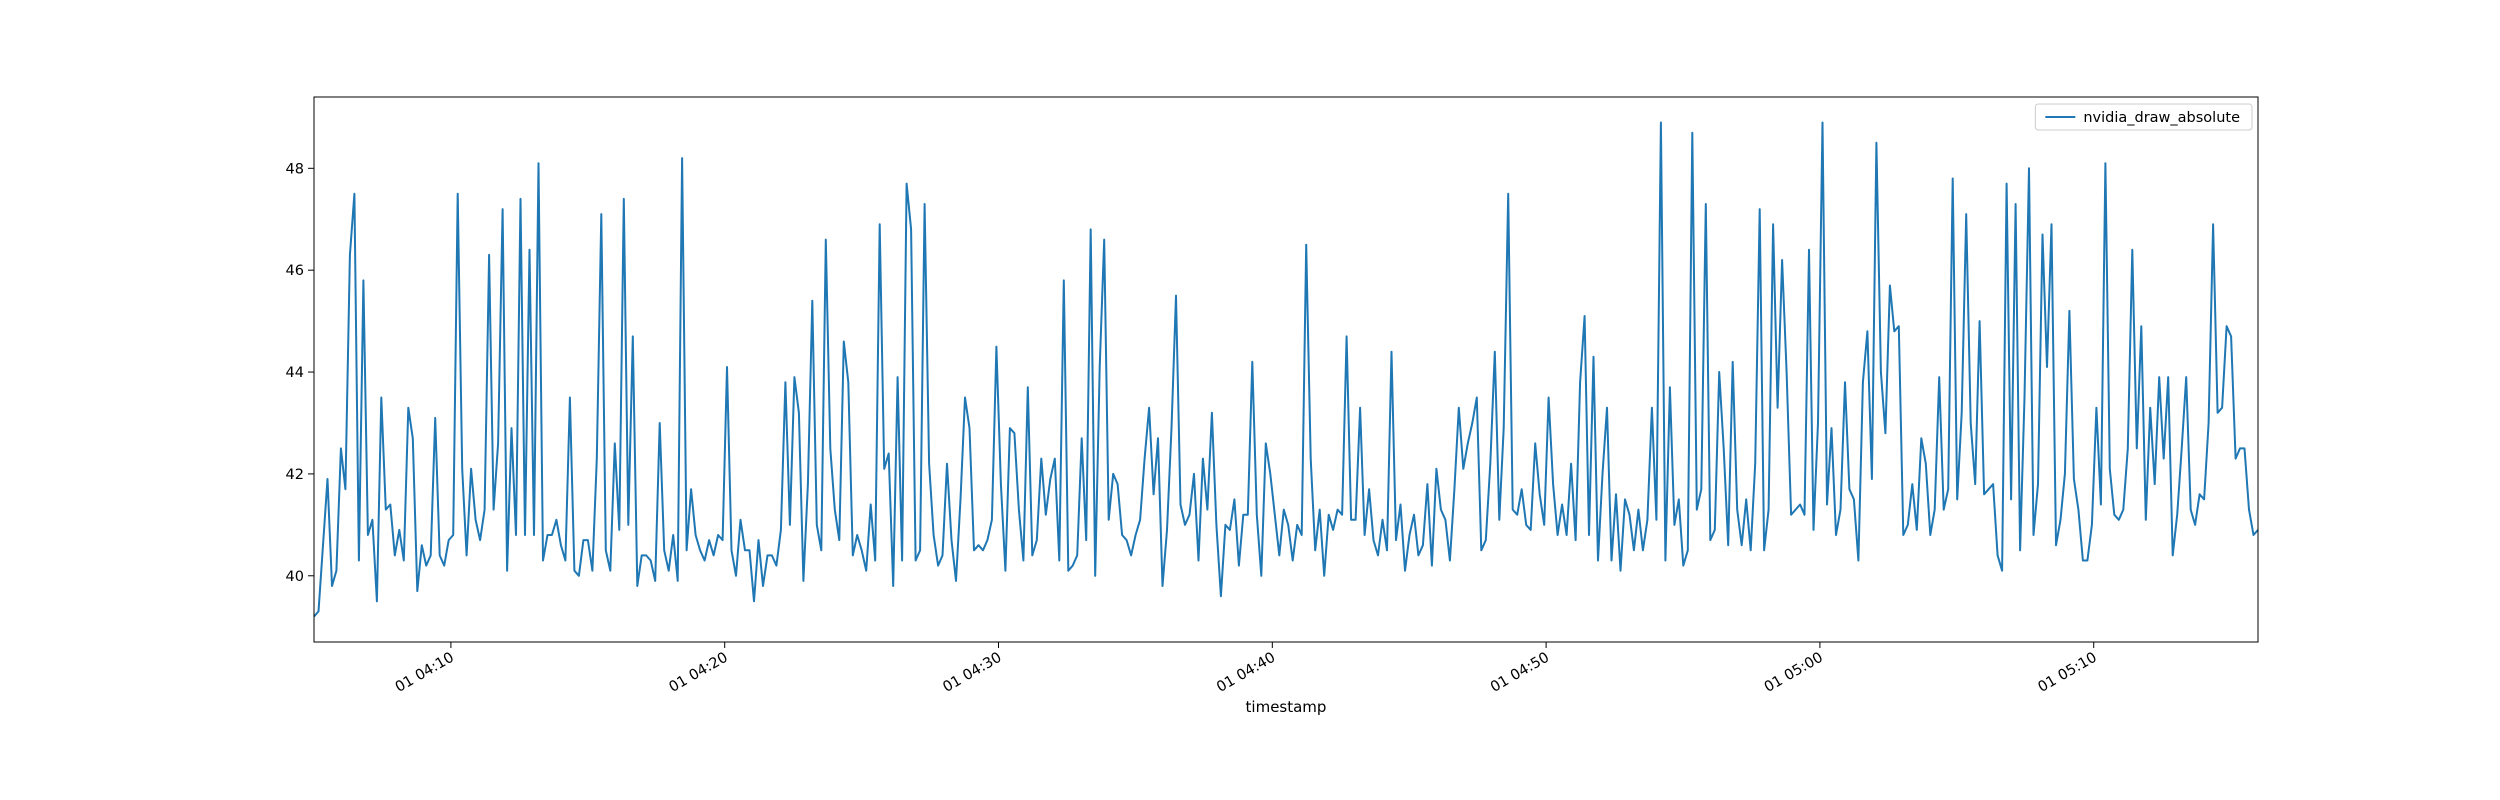 The image size is (2500, 800). Describe the element at coordinates (295, 475) in the screenshot. I see `y-tick-label: 42` at that location.